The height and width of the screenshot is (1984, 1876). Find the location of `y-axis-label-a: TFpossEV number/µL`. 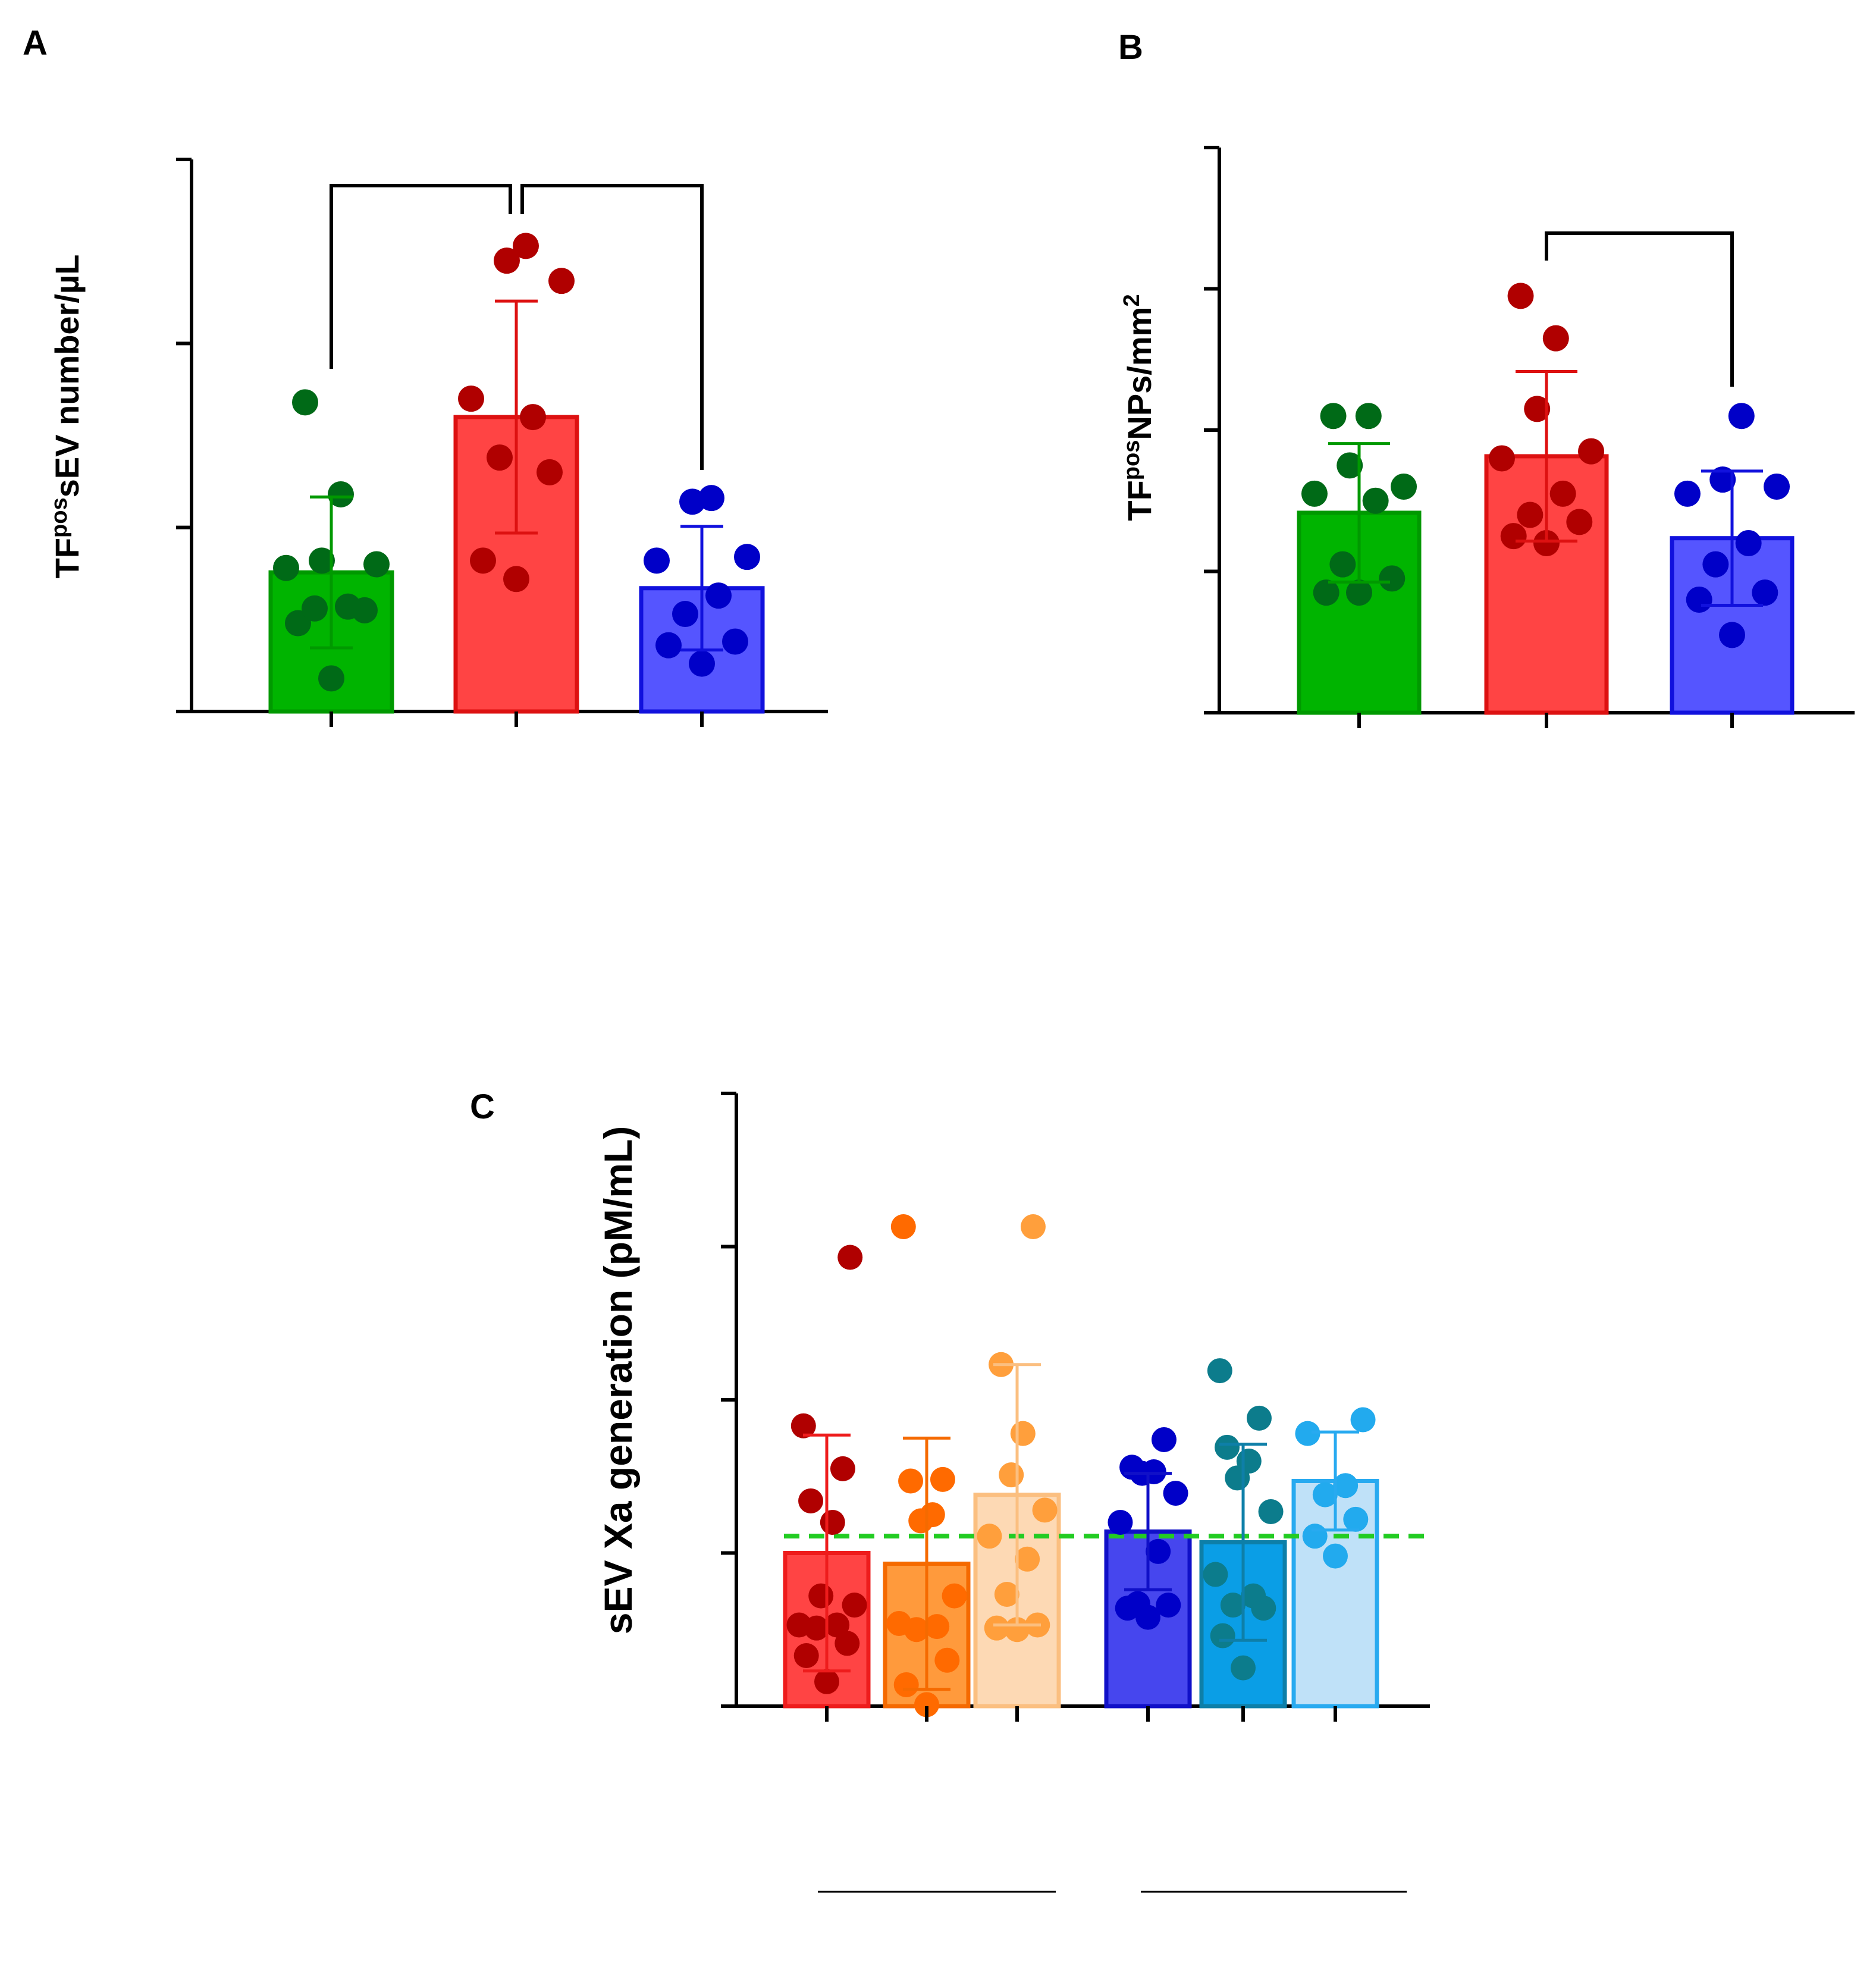

y-axis-label-a: TFpossEV number/µL is located at coordinates (66, 417).